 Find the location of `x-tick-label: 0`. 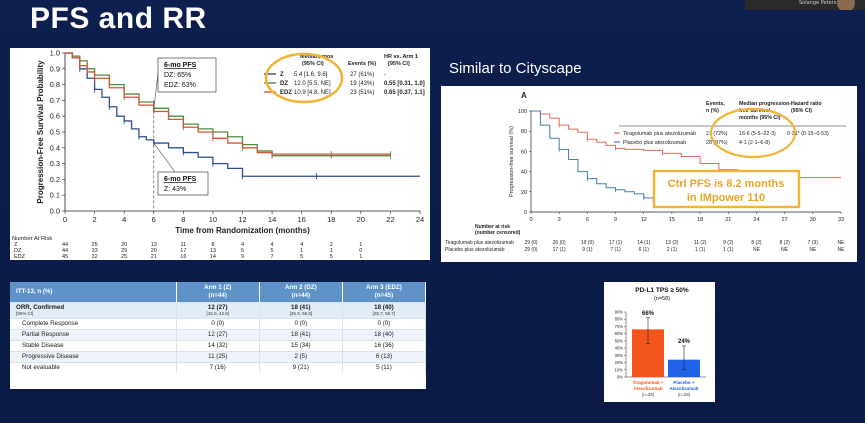

x-tick-label: 0 is located at coordinates (65, 219).